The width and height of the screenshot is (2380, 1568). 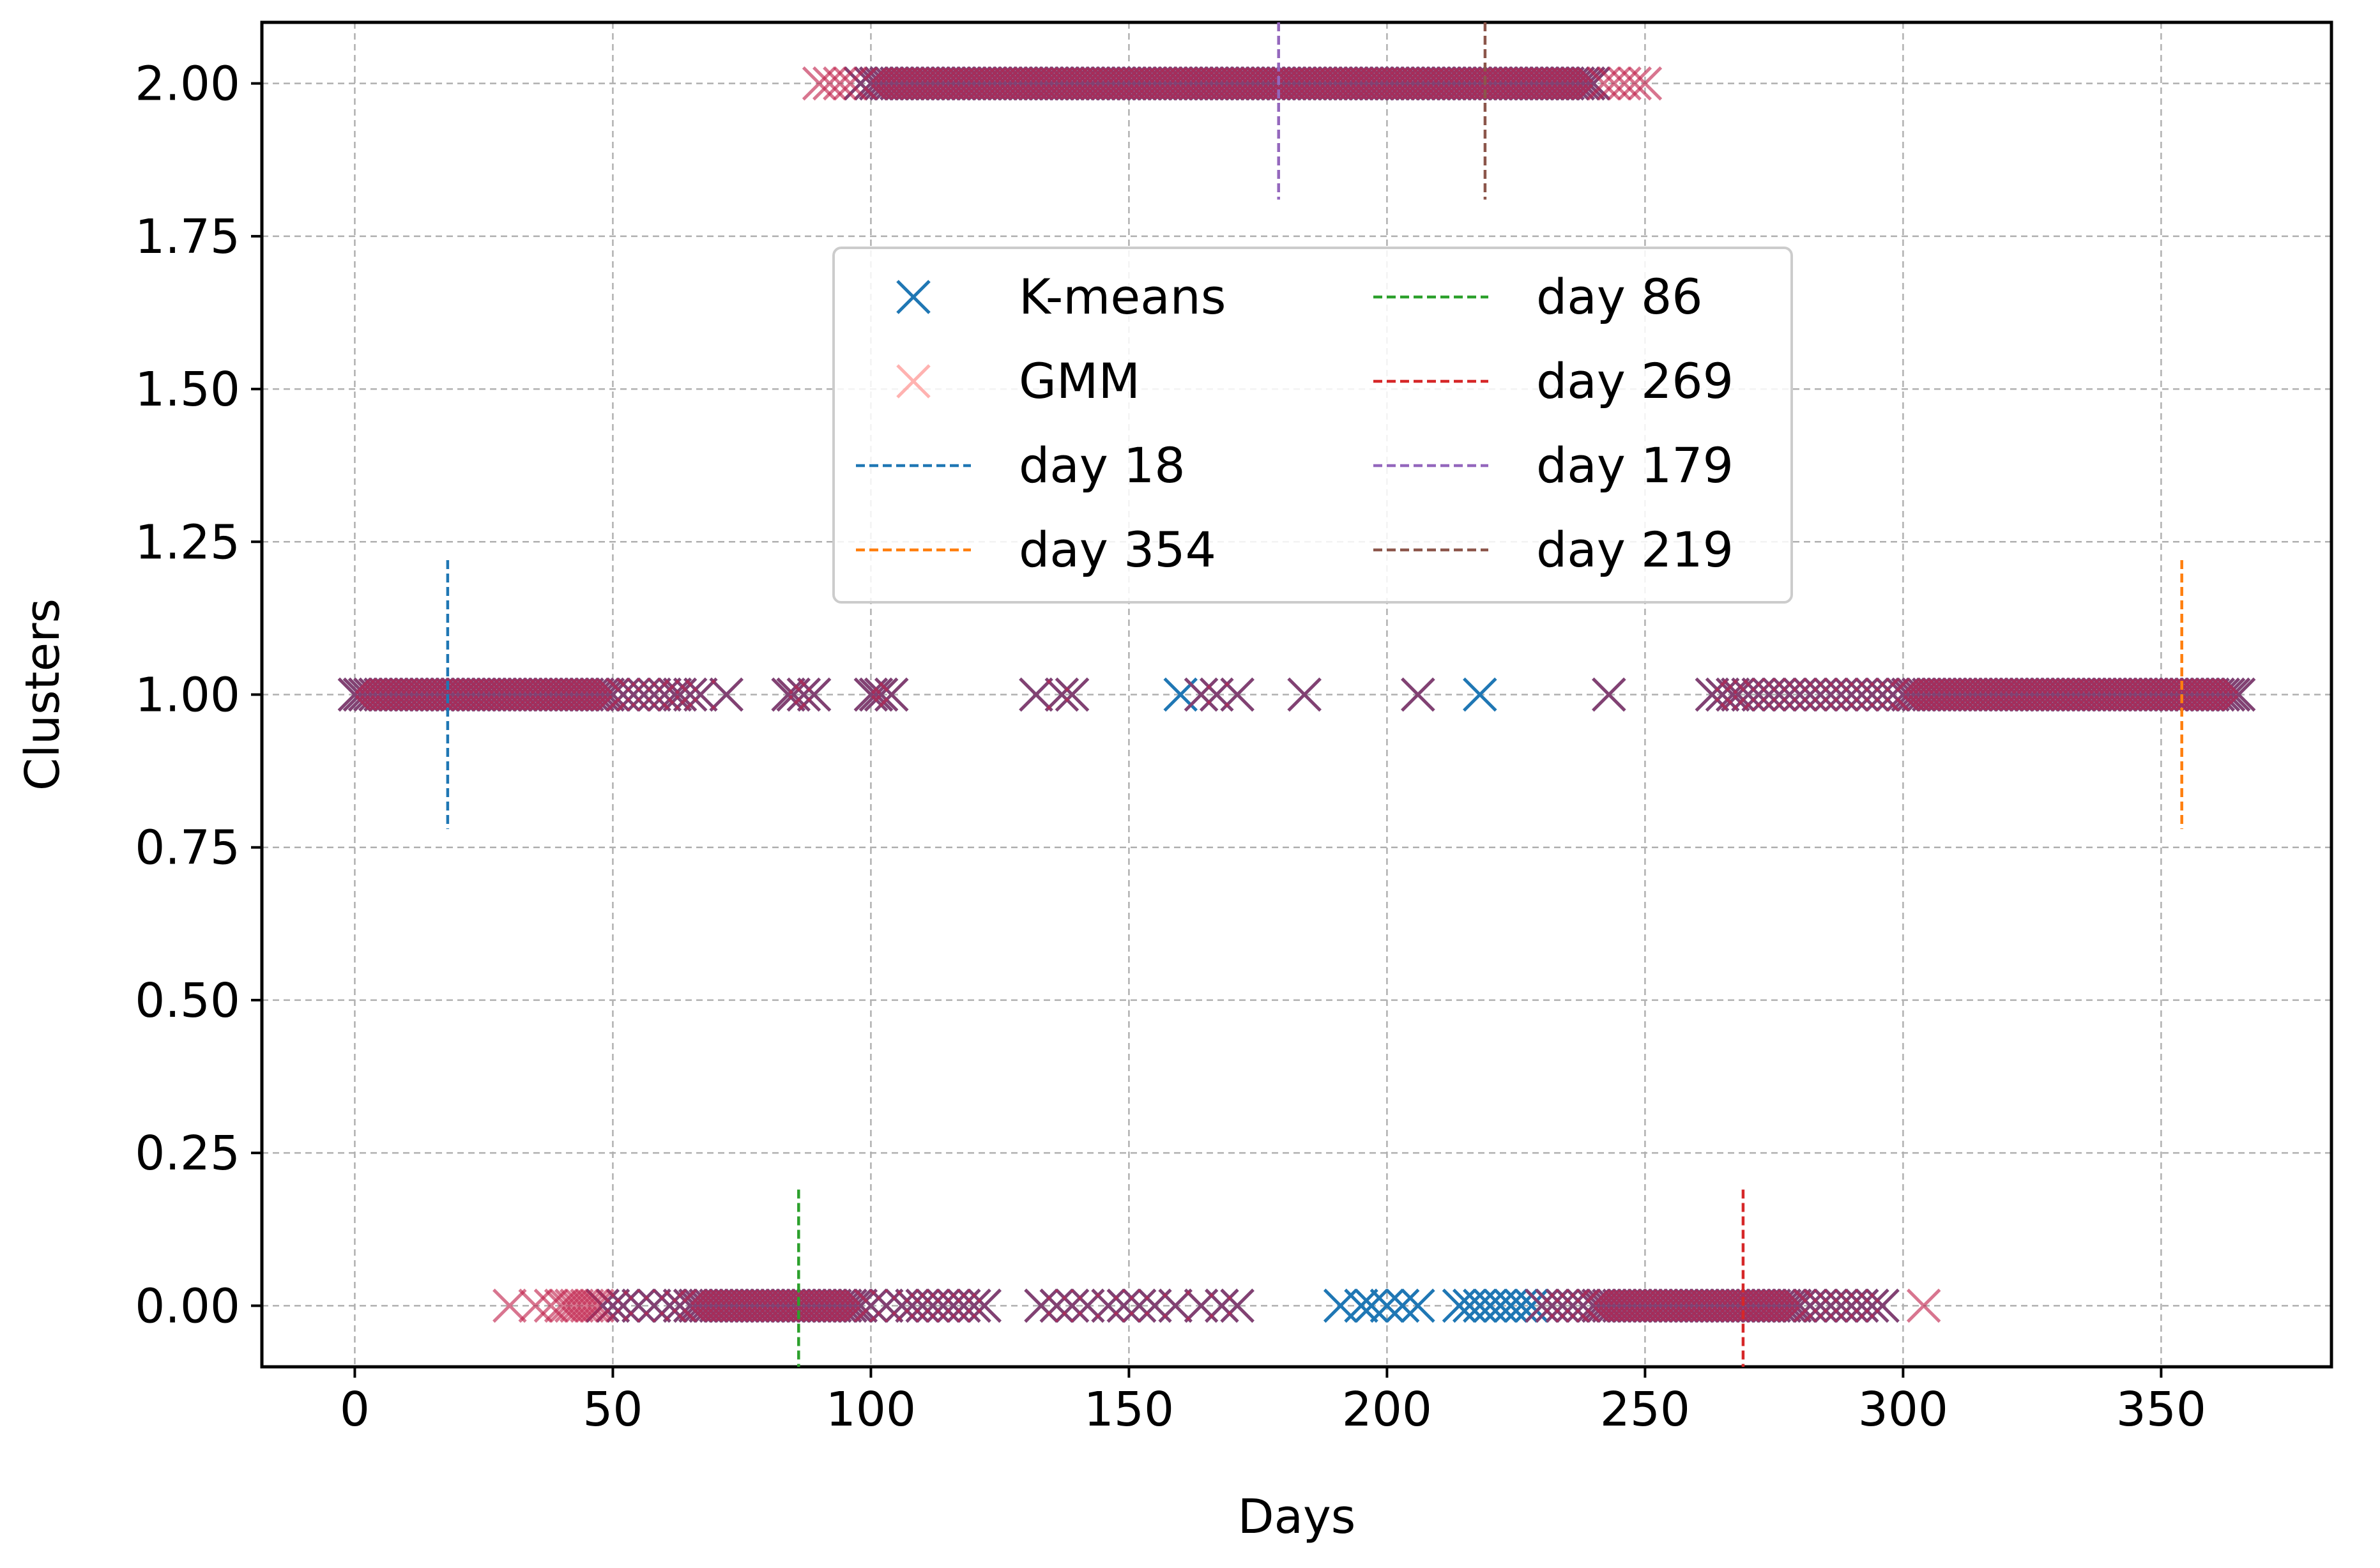 What do you see at coordinates (913, 297) in the screenshot?
I see `legend-marker-k-means` at bounding box center [913, 297].